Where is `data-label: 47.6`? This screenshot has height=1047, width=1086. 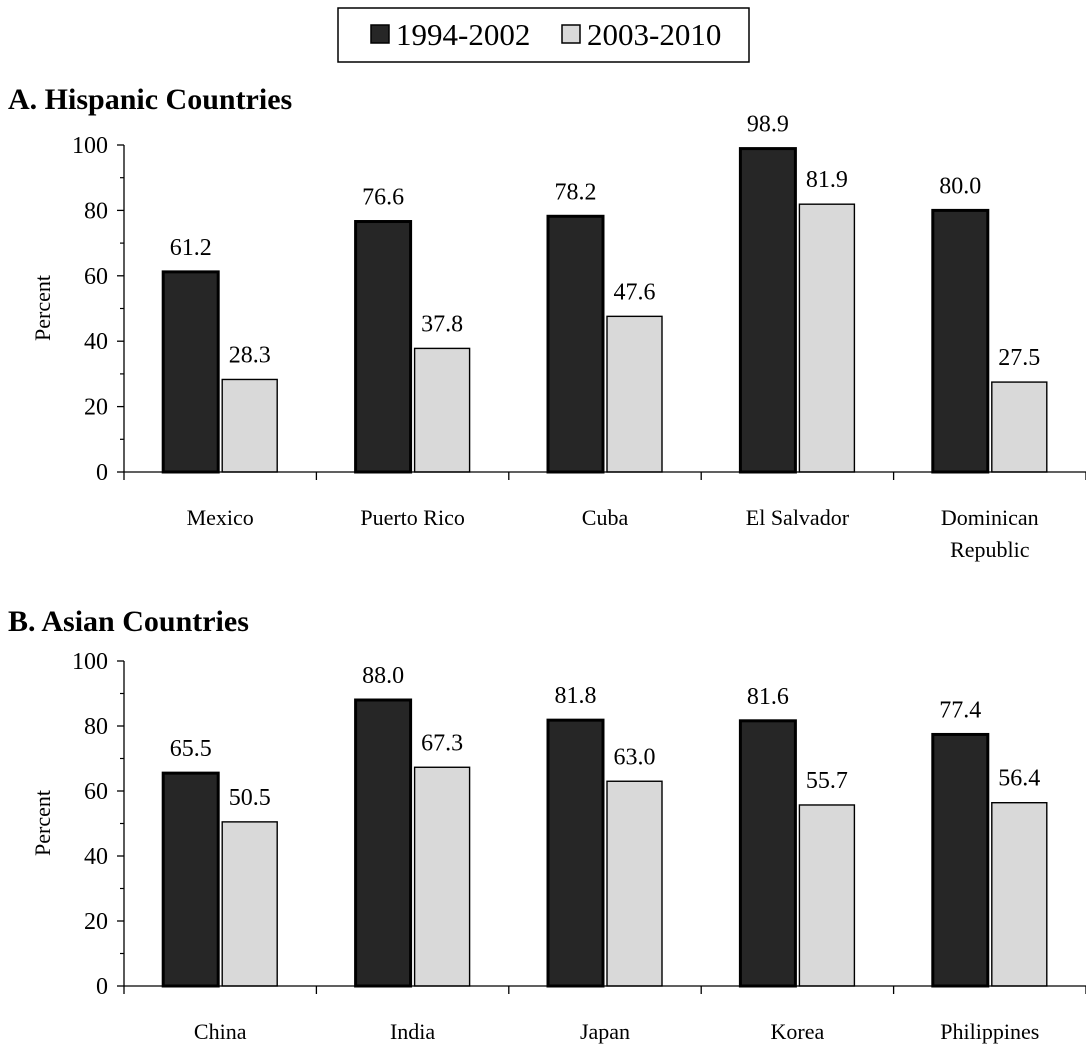 data-label: 47.6 is located at coordinates (635, 292).